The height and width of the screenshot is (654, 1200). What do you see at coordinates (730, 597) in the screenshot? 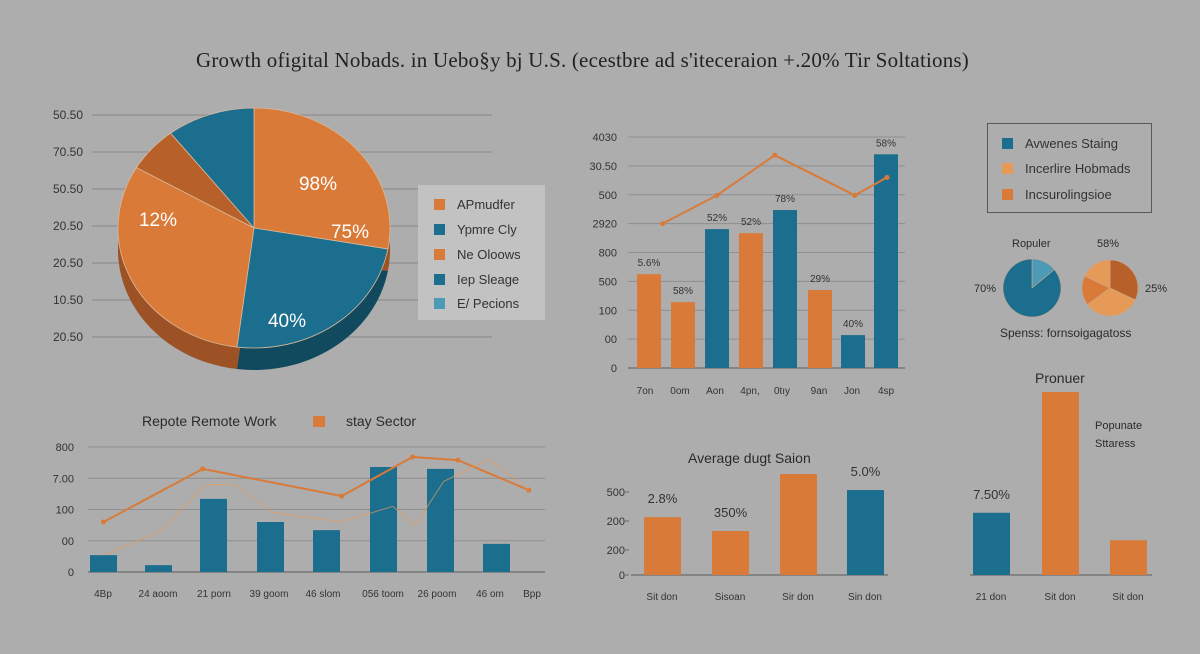
I see `x-tick-label: Sisoan` at bounding box center [730, 597].